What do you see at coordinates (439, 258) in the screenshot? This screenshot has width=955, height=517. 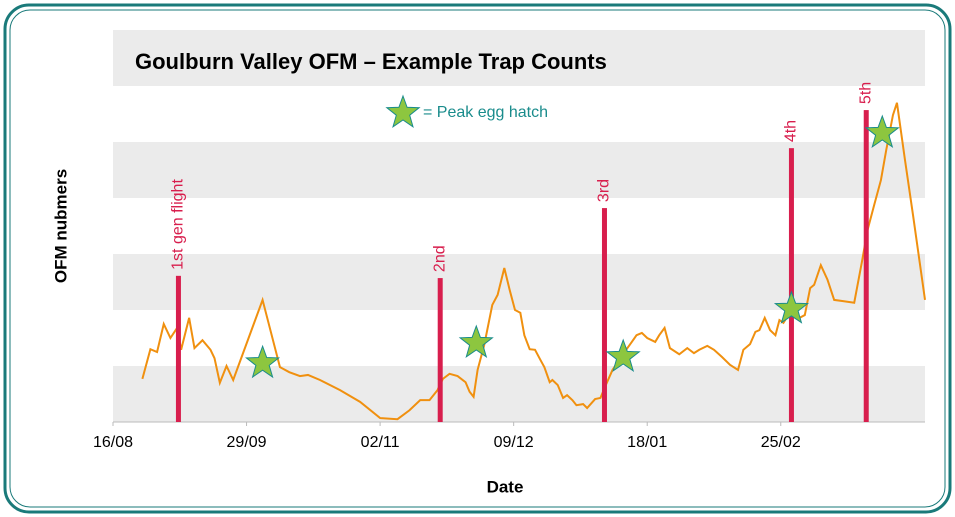 I see `flight-label: 2nd` at bounding box center [439, 258].